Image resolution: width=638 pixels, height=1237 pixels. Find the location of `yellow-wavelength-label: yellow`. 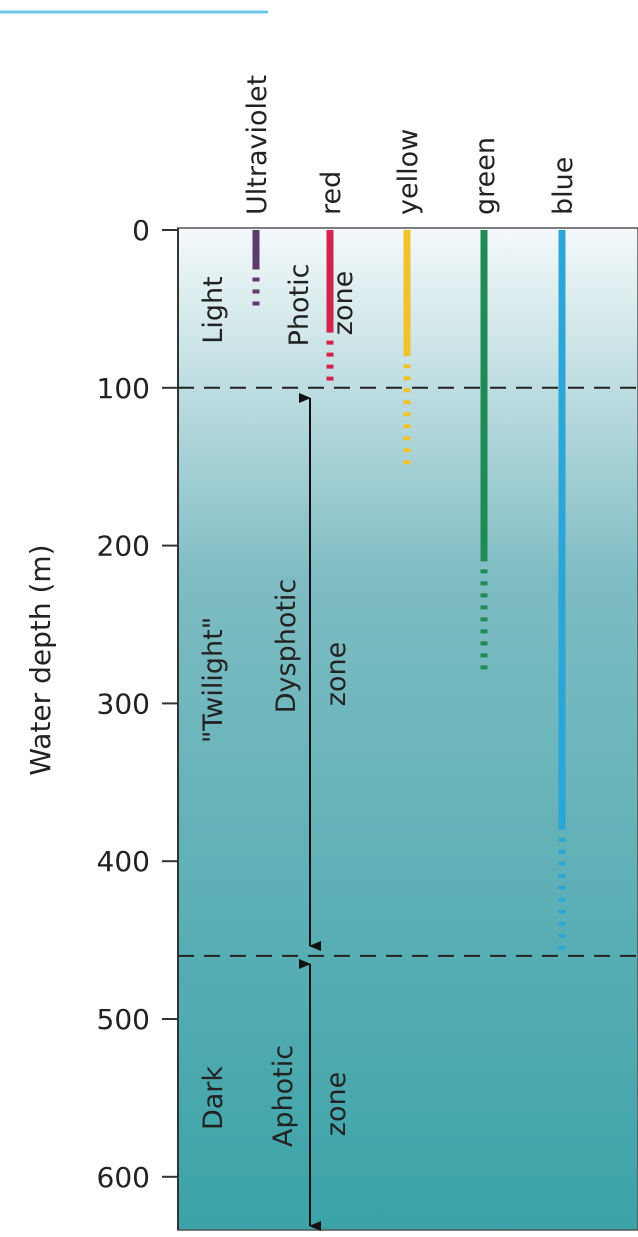

yellow-wavelength-label: yellow is located at coordinates (408, 172).